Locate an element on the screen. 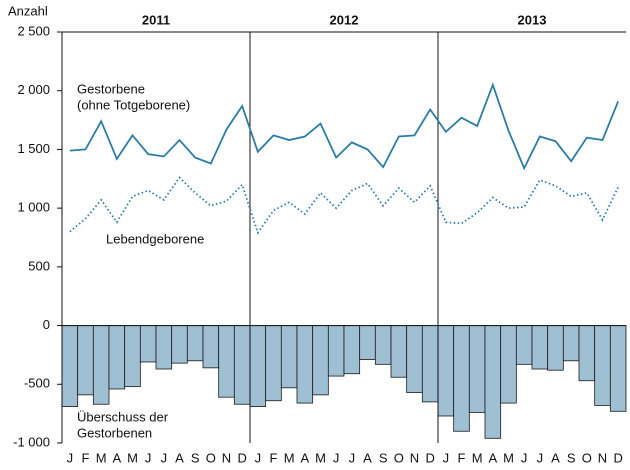  series-annotation: (ohne Totgeborene) is located at coordinates (133, 104).